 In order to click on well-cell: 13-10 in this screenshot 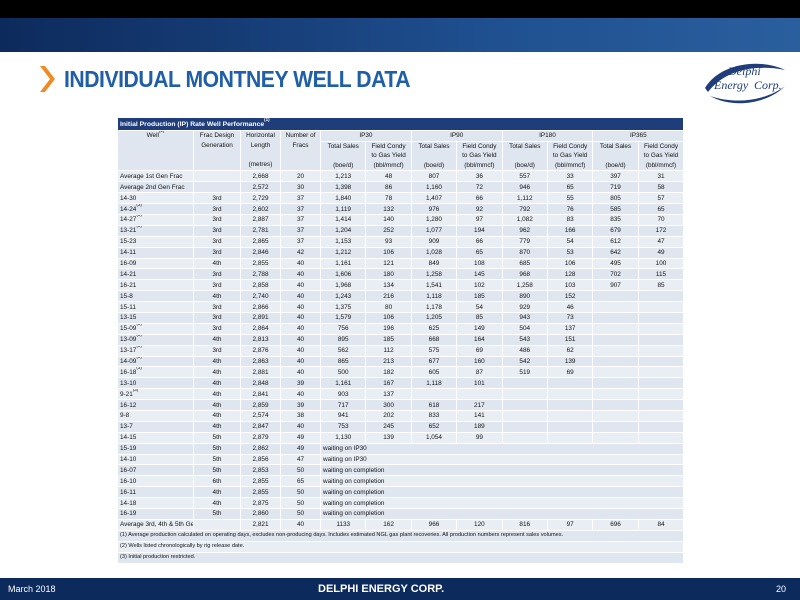, I will do `click(155, 383)`.